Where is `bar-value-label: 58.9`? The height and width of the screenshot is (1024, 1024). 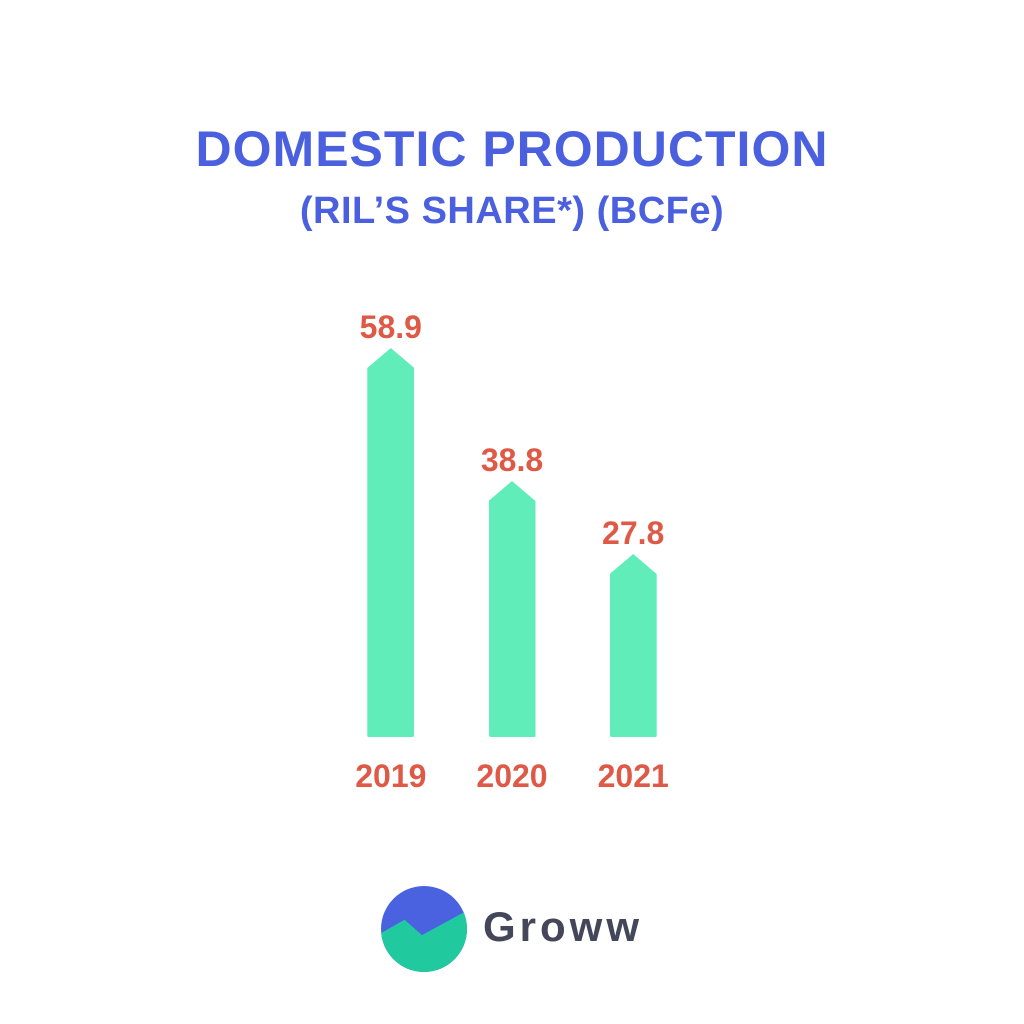
bar-value-label: 58.9 is located at coordinates (390, 327).